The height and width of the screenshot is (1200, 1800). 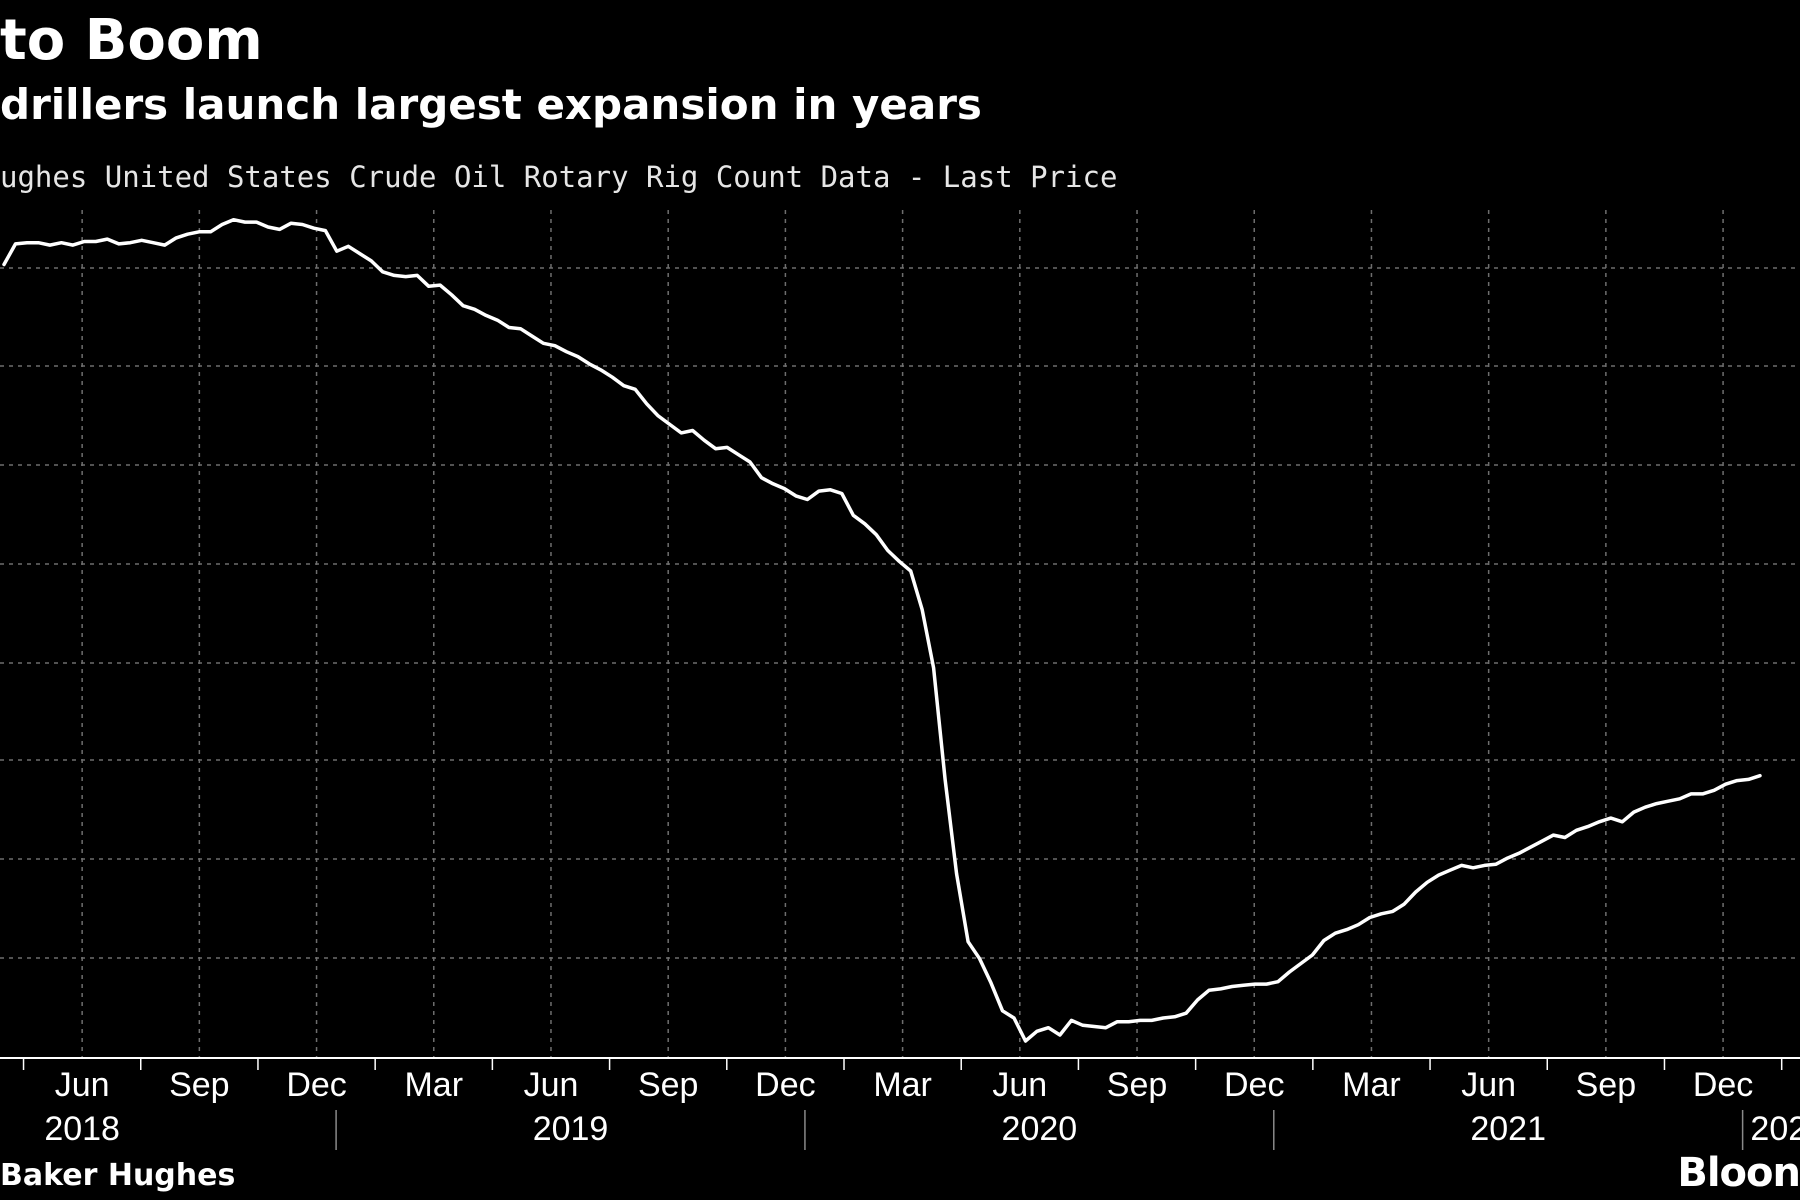 I want to click on year-label: 2018, so click(x=82, y=1129).